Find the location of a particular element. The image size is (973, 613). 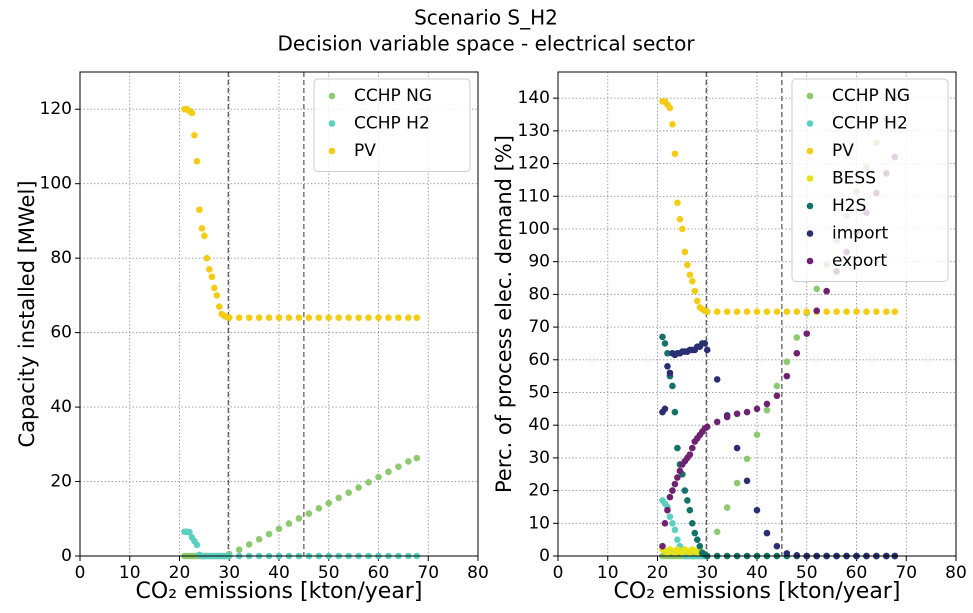

y-tick-label: 30 is located at coordinates (539, 458).